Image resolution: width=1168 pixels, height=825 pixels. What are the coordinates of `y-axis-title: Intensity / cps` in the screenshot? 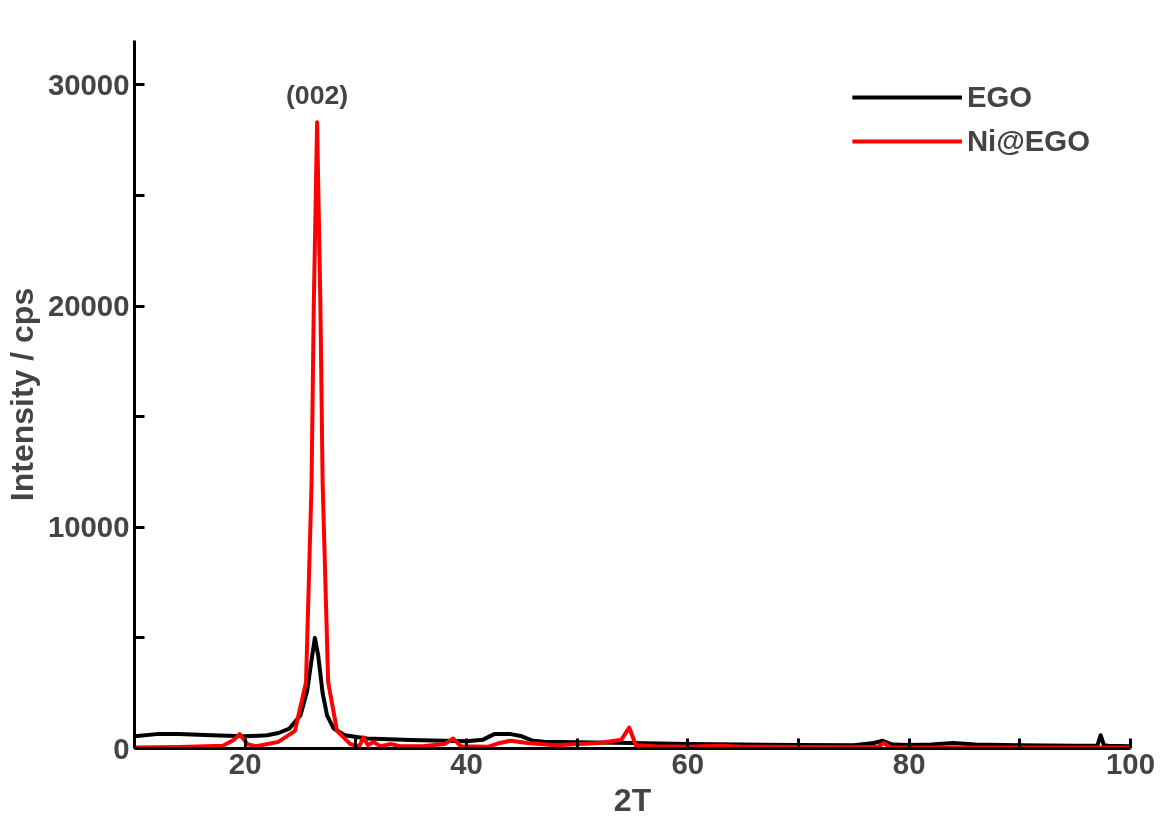 It's located at (21, 394).